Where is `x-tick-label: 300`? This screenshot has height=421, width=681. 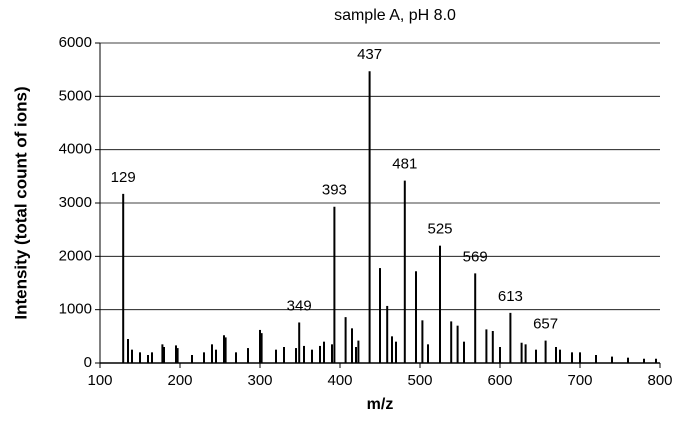
x-tick-label: 300 is located at coordinates (259, 380).